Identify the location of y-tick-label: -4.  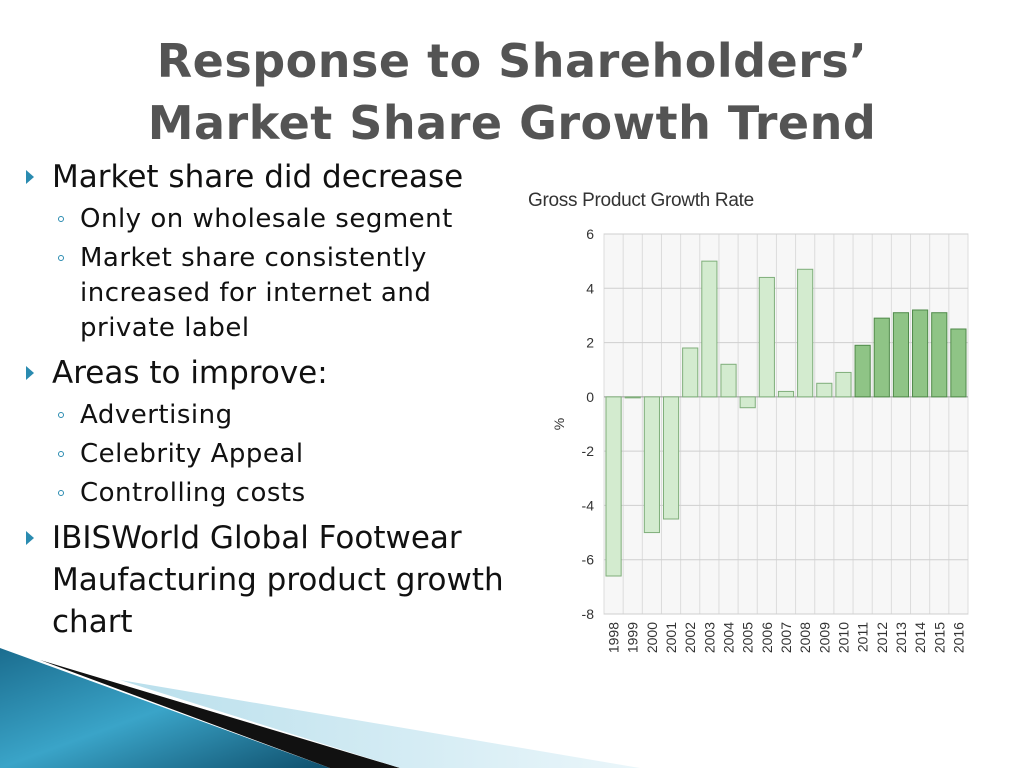
(588, 505).